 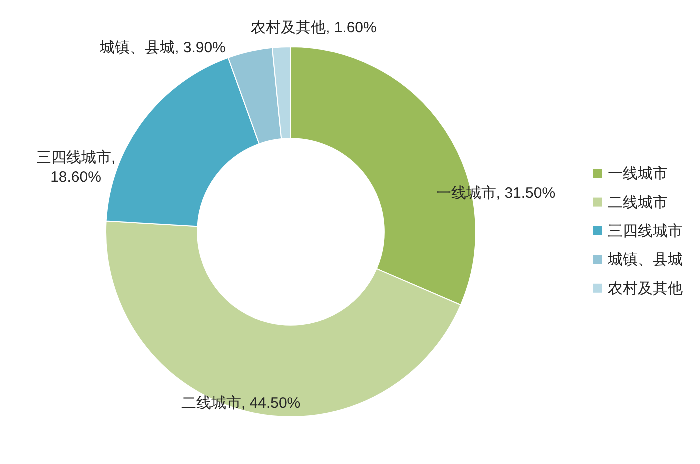 What do you see at coordinates (638, 203) in the screenshot?
I see `legend-label: 二线城市` at bounding box center [638, 203].